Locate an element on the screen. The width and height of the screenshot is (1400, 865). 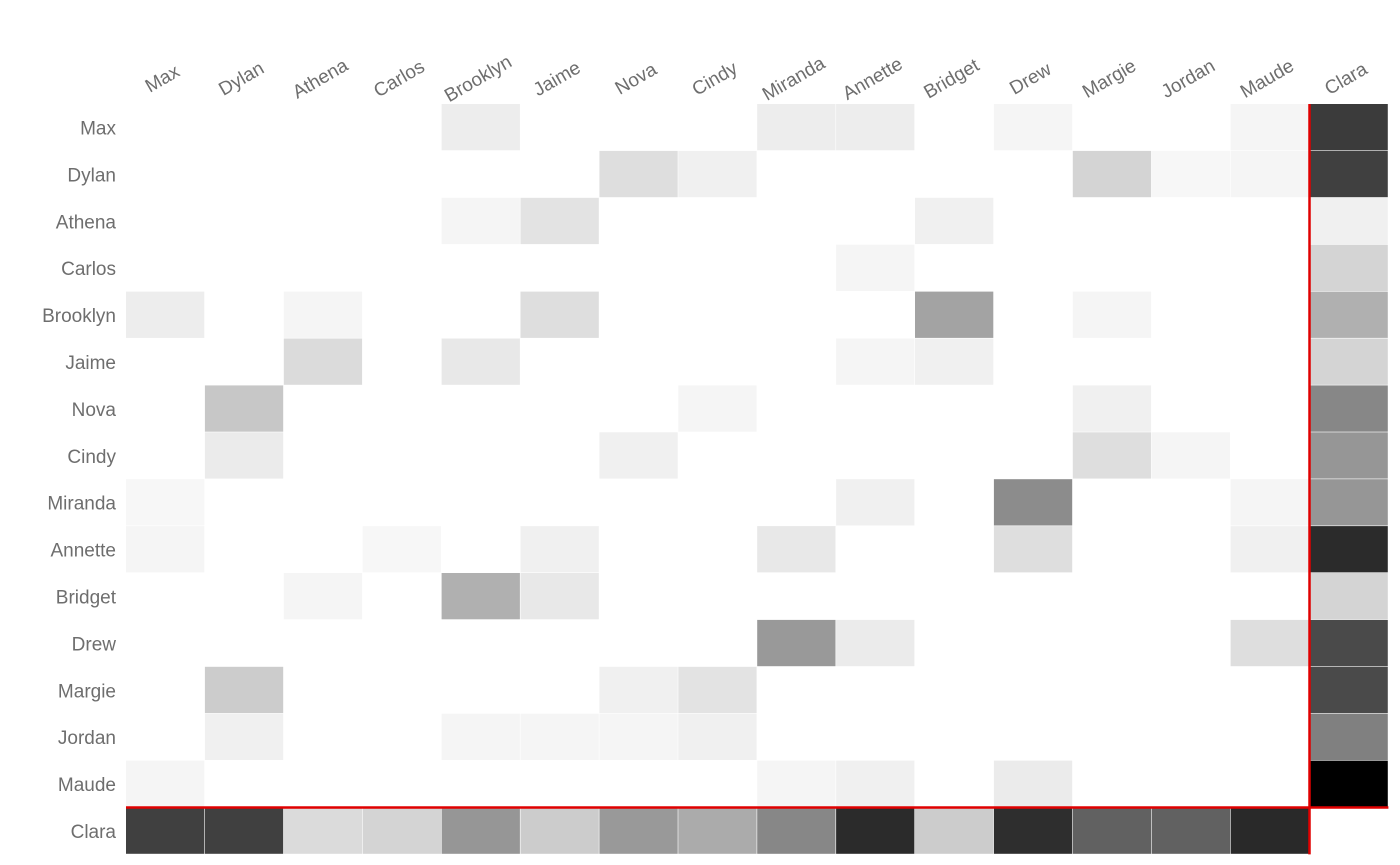
cell-drew-max is located at coordinates (165, 643).